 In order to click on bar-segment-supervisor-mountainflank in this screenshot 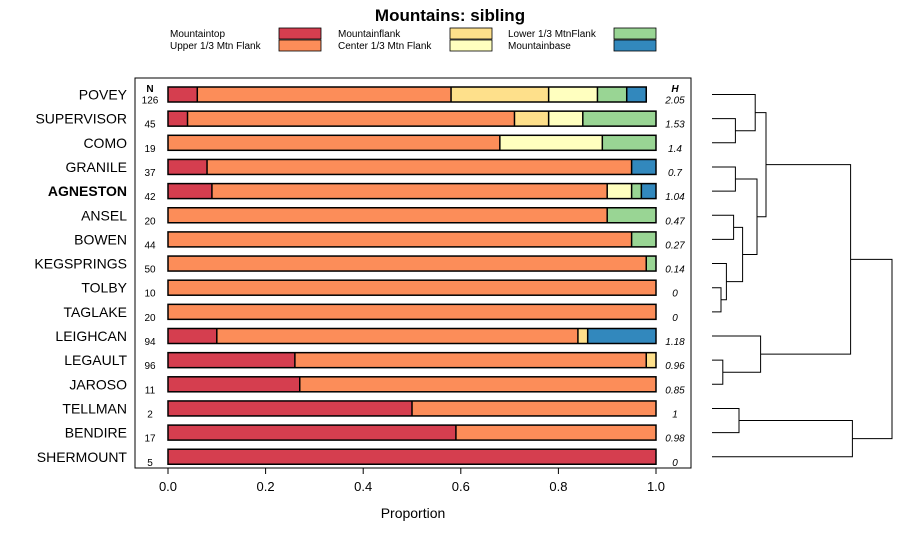, I will do `click(531, 119)`.